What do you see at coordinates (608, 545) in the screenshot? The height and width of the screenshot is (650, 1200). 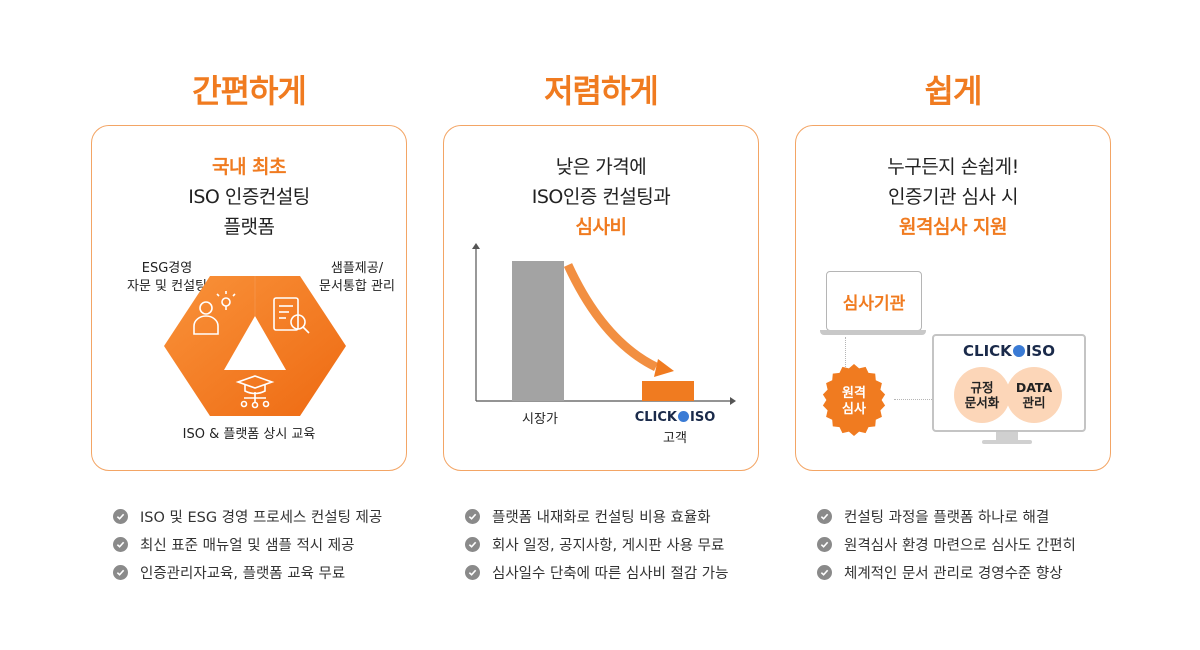 I see `bullet-text: 회사 일정, 공지사항, 게시판 사용 무료` at bounding box center [608, 545].